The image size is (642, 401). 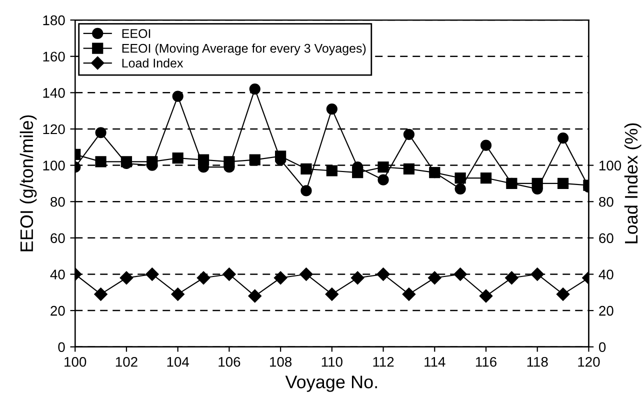 What do you see at coordinates (136, 33) in the screenshot?
I see `legend-label: EEOI` at bounding box center [136, 33].